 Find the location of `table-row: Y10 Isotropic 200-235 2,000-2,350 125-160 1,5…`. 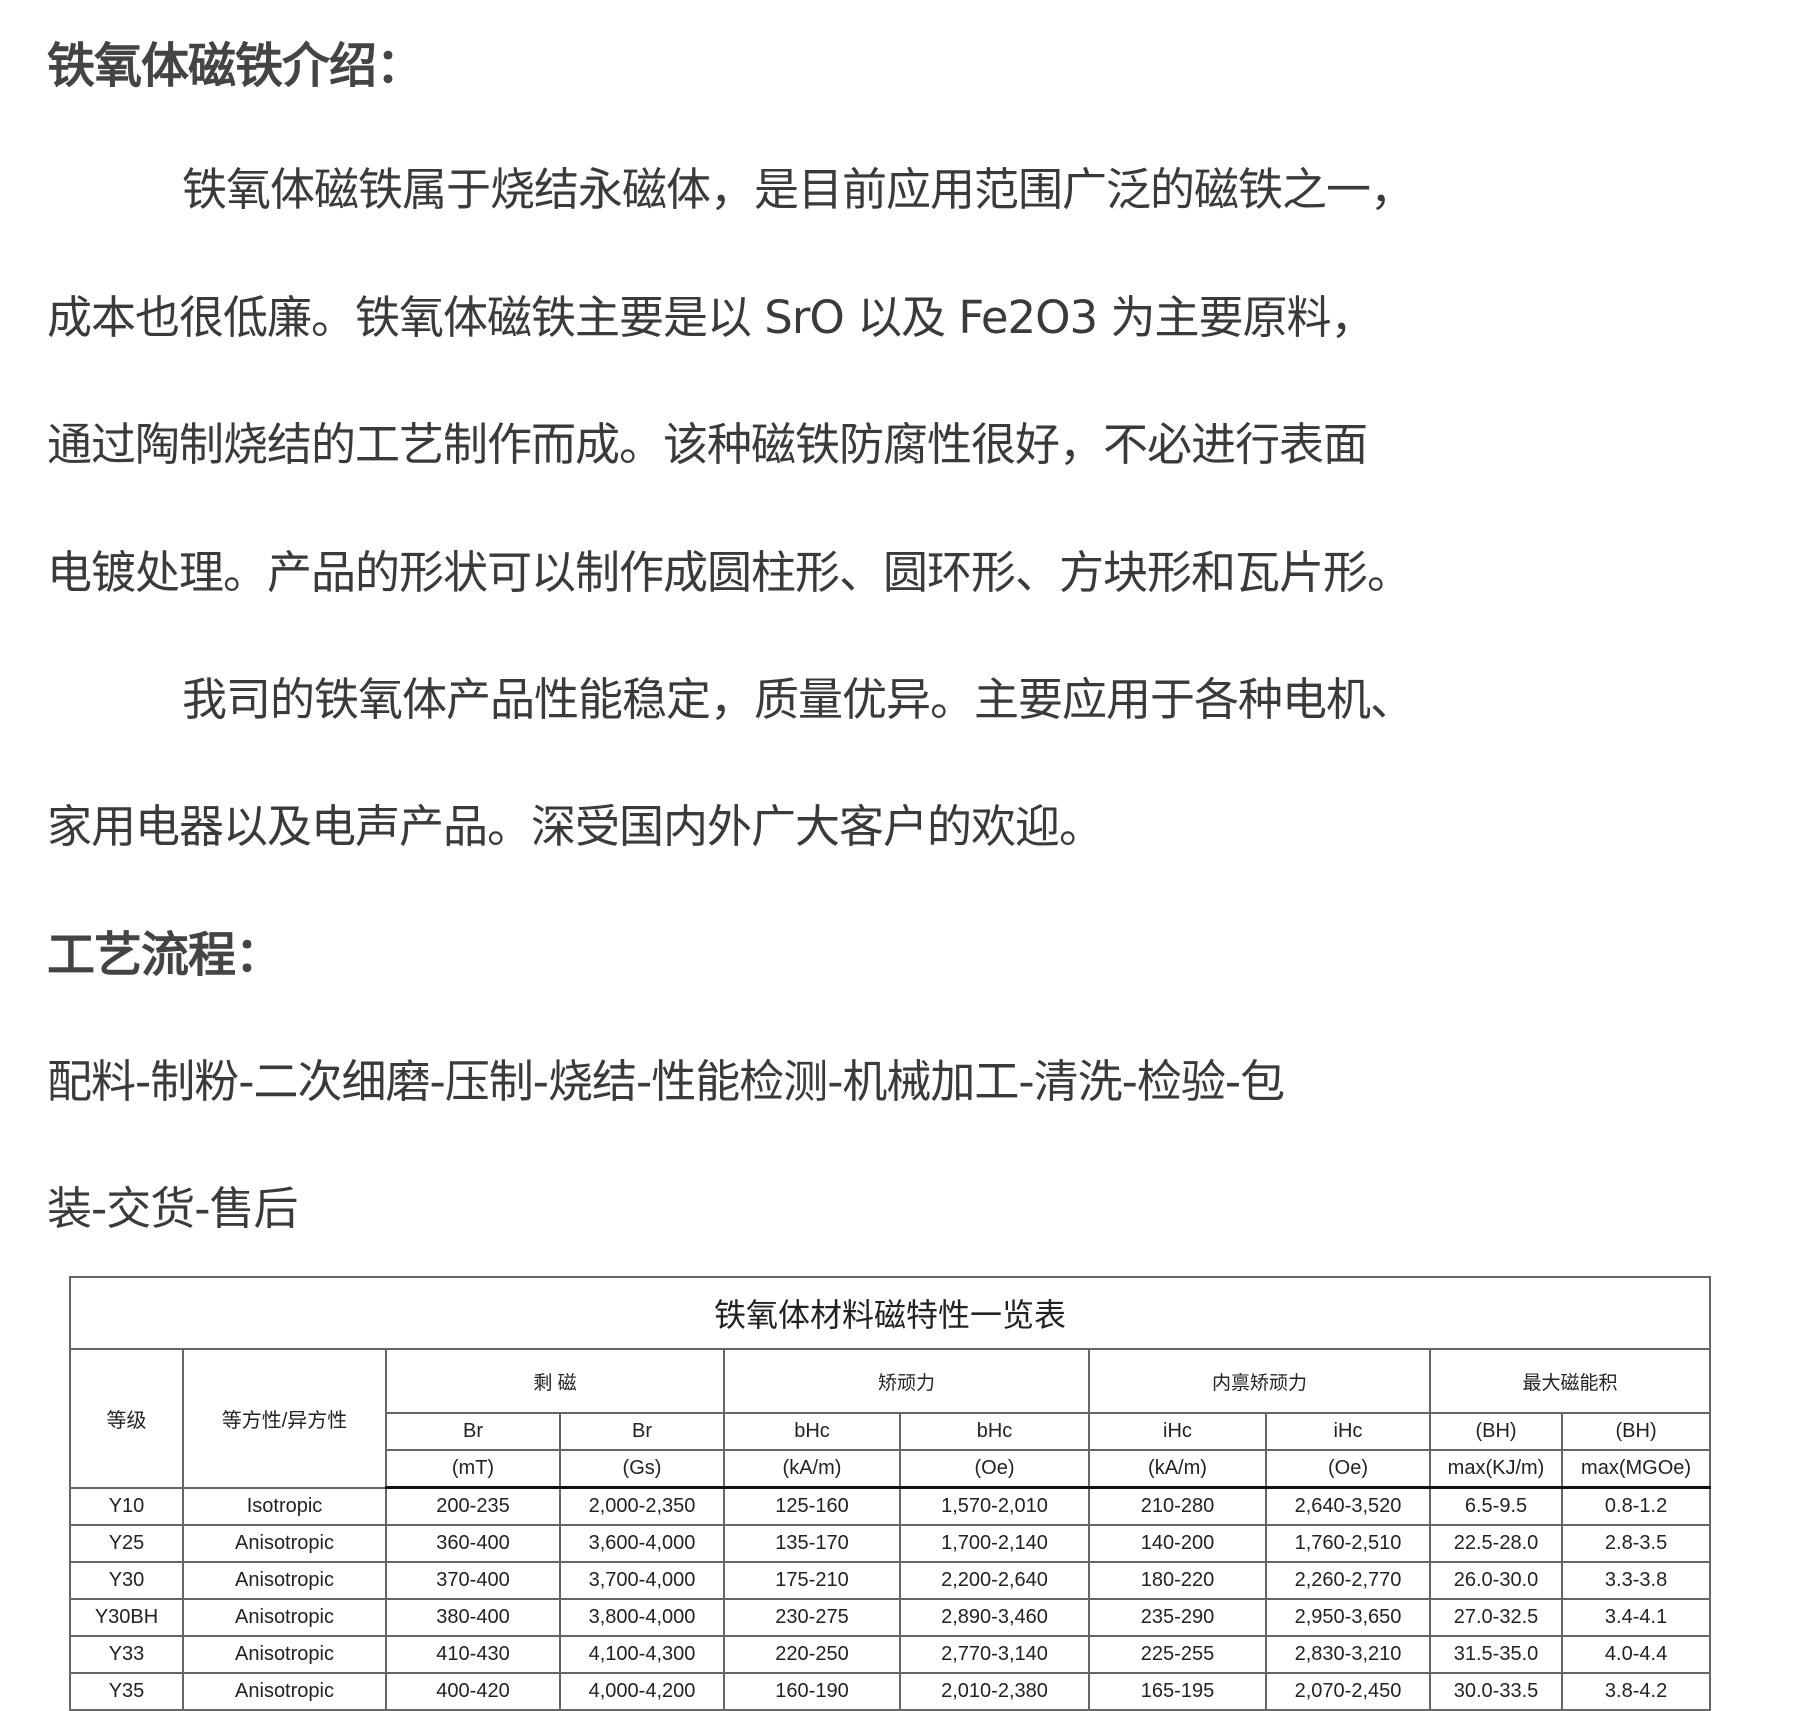

table-row: Y10 Isotropic 200-235 2,000-2,350 125-160 1,5… is located at coordinates (890, 1506).